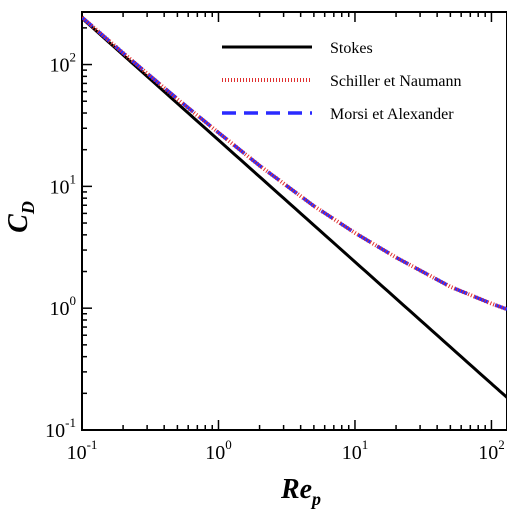 Image resolution: width=507 pixels, height=510 pixels. I want to click on y-tick-label: 10⁰, so click(63, 306).